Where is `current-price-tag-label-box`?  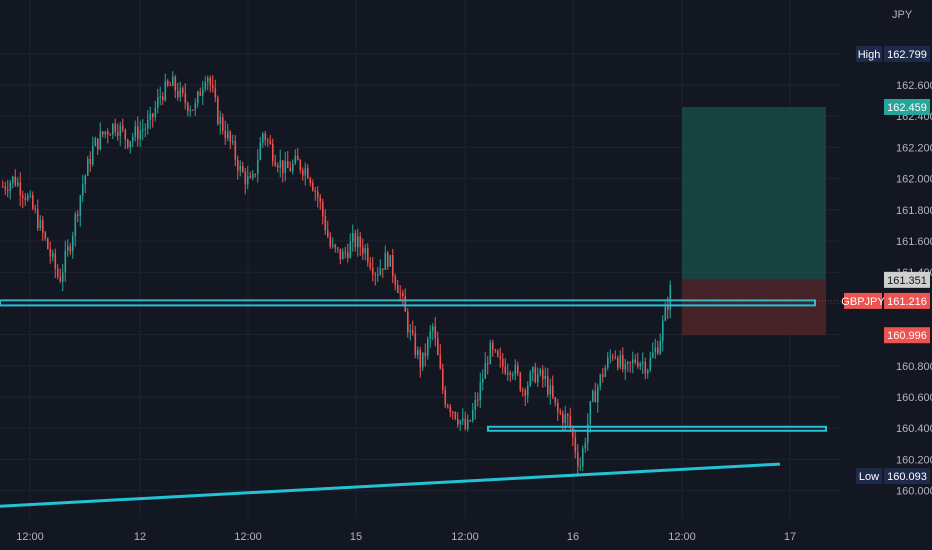 current-price-tag-label-box is located at coordinates (863, 300).